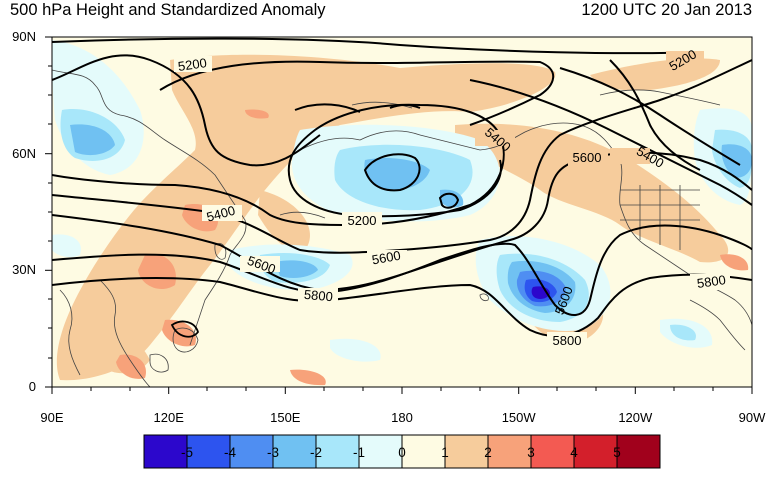  I want to click on lon-label-150w: 150W, so click(518, 417).